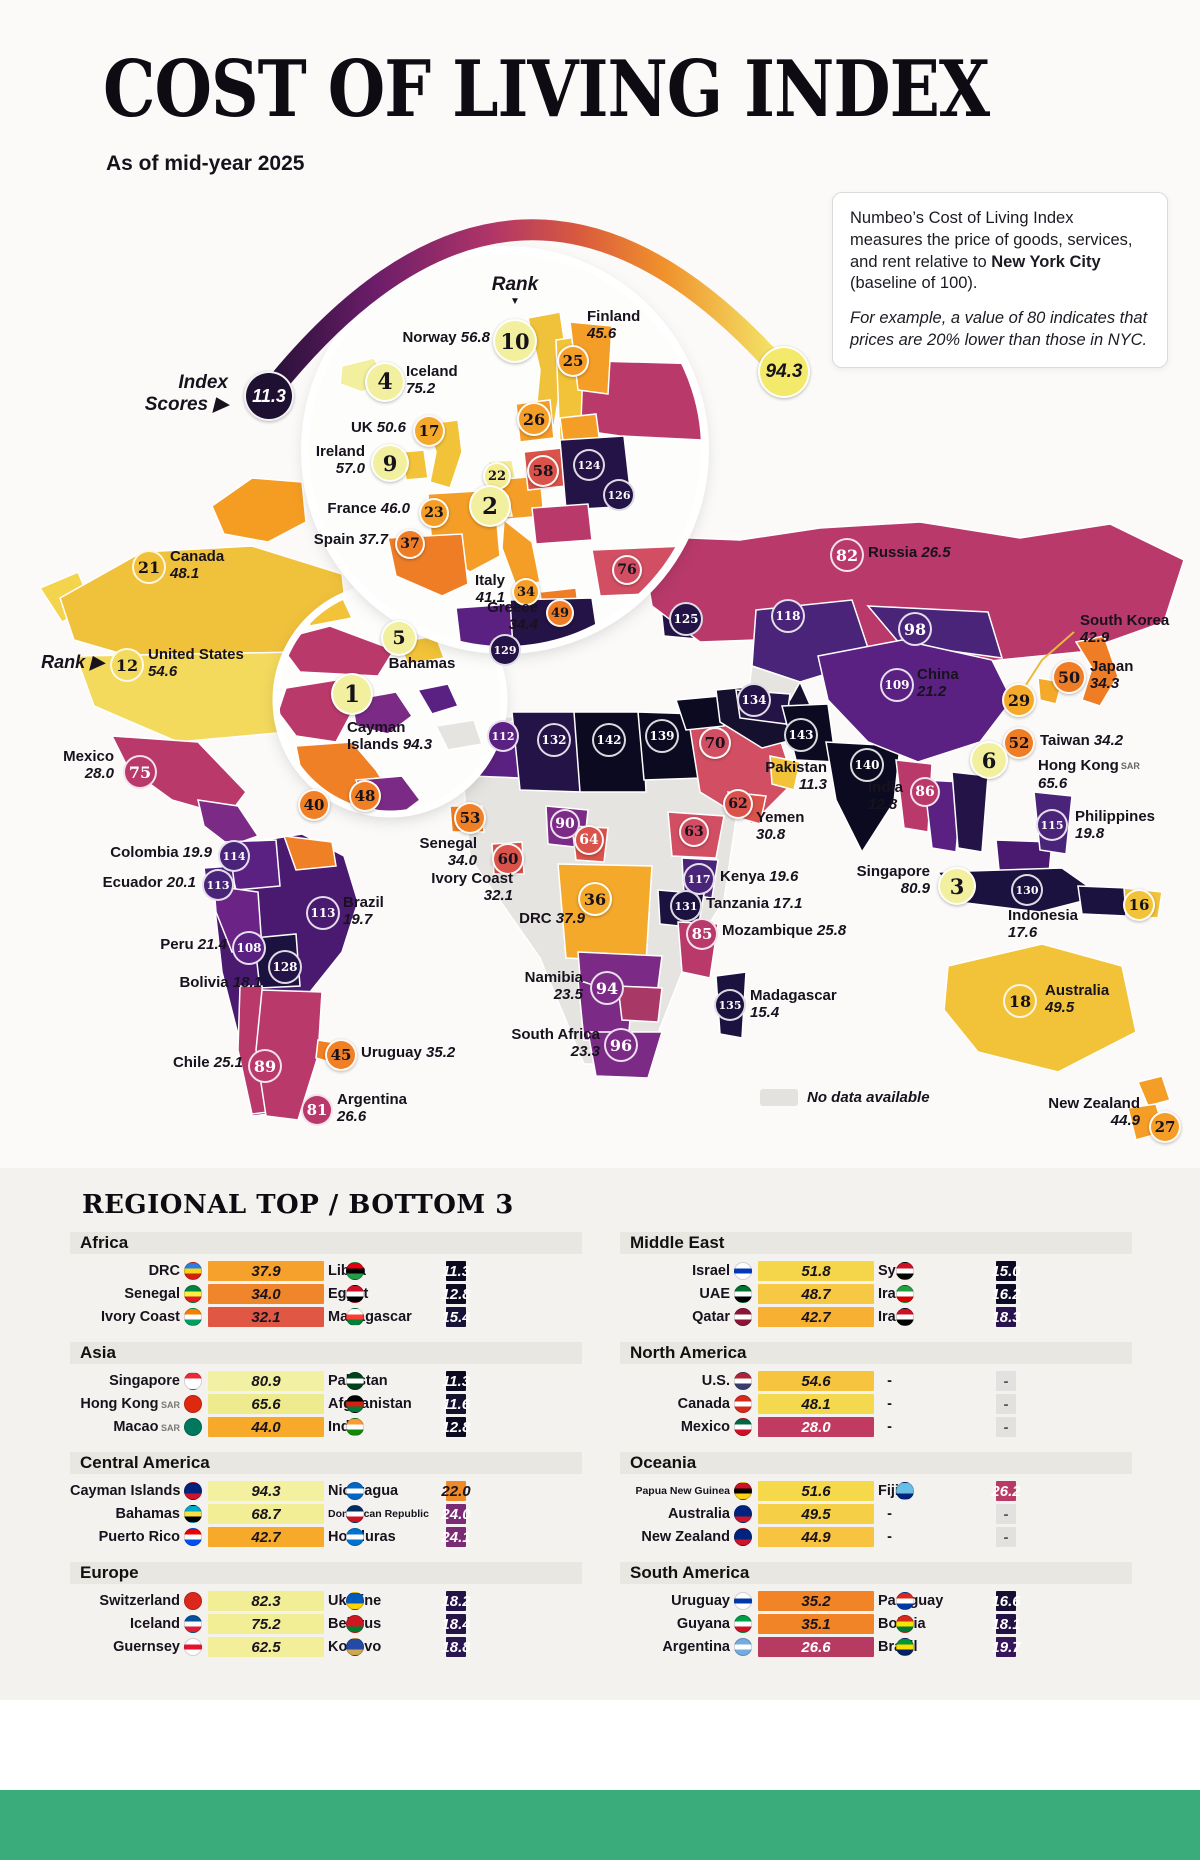 Image resolution: width=1200 pixels, height=1860 pixels. What do you see at coordinates (408, 1052) in the screenshot?
I see `country-label: Uruguay 35.2` at bounding box center [408, 1052].